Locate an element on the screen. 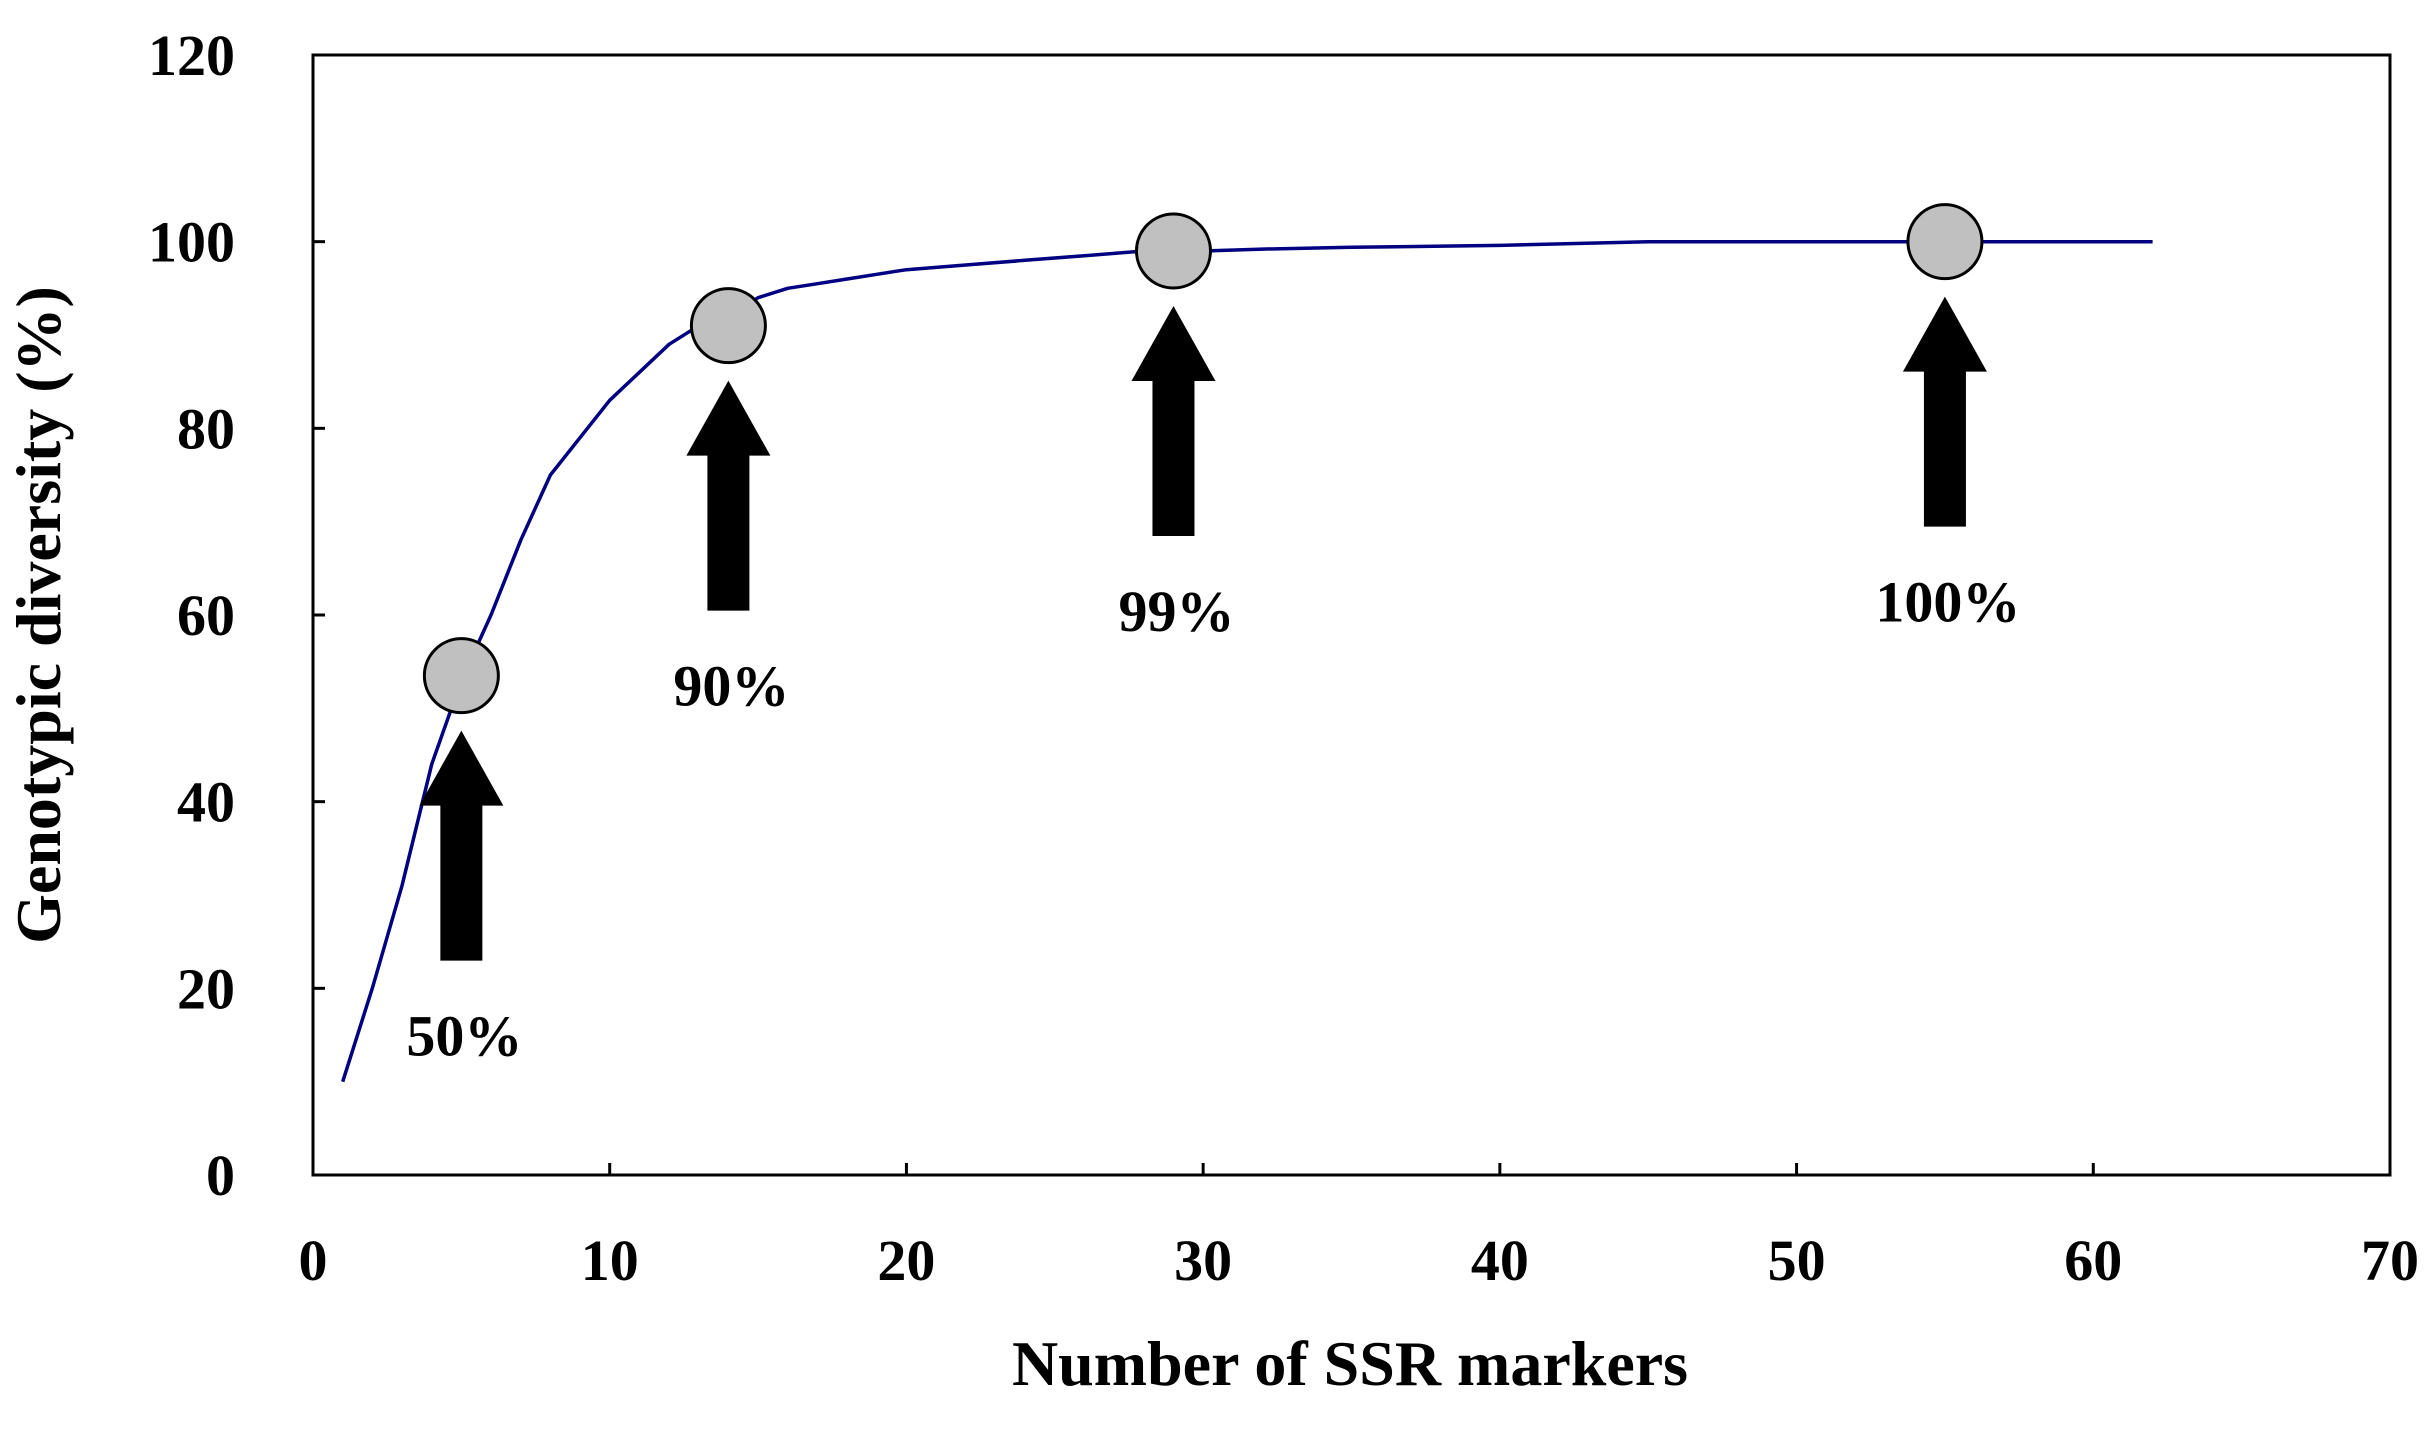  x-tick-label: 50 is located at coordinates (1797, 1260).